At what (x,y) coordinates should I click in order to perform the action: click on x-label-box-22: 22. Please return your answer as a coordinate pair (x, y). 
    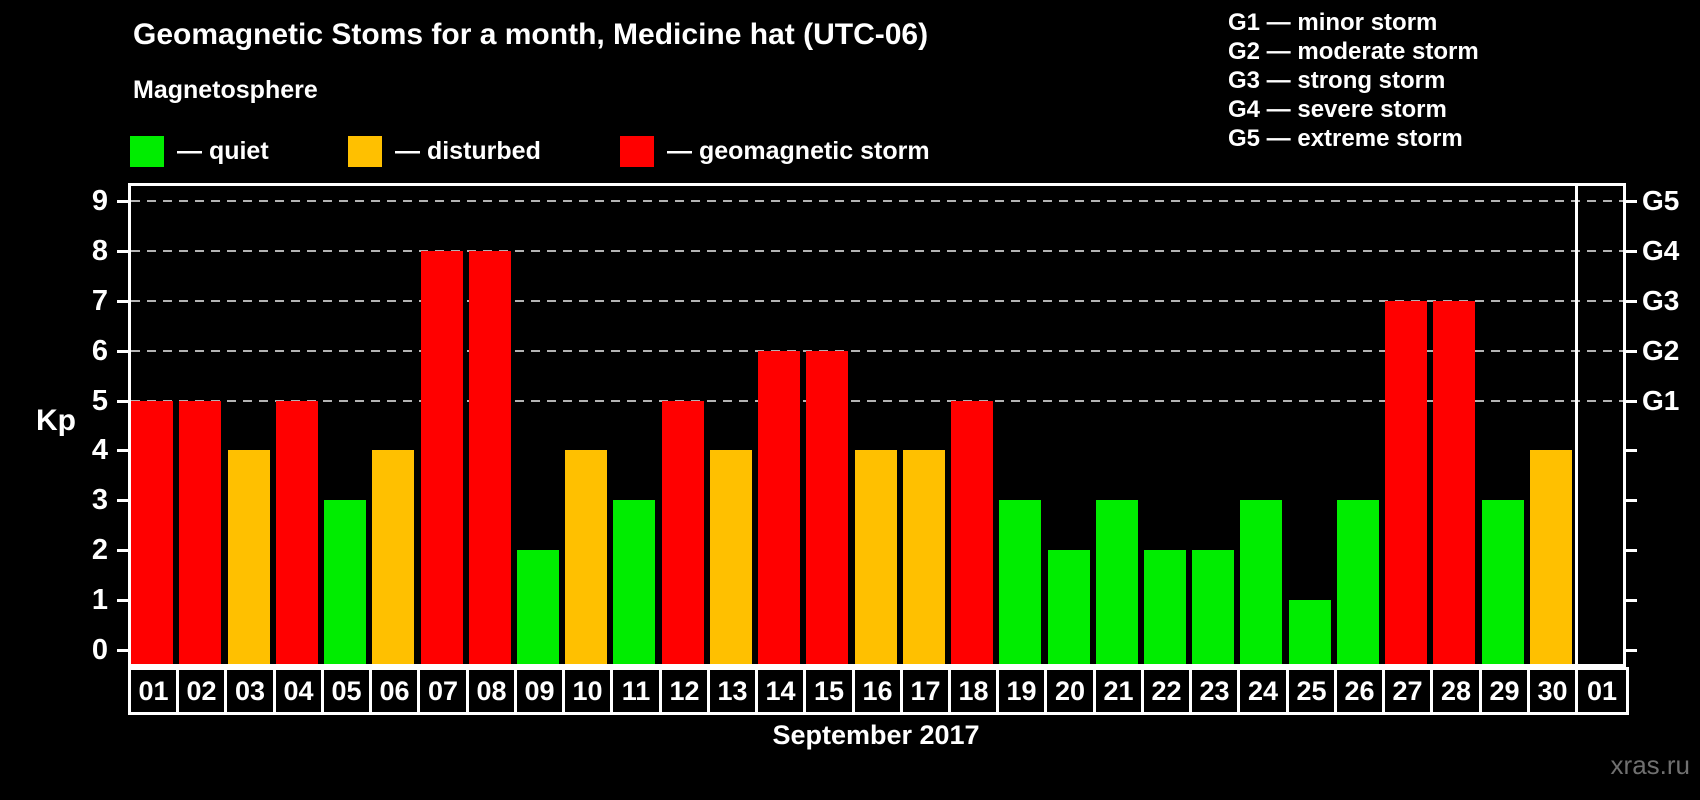
    Looking at the image, I should click on (1166, 691).